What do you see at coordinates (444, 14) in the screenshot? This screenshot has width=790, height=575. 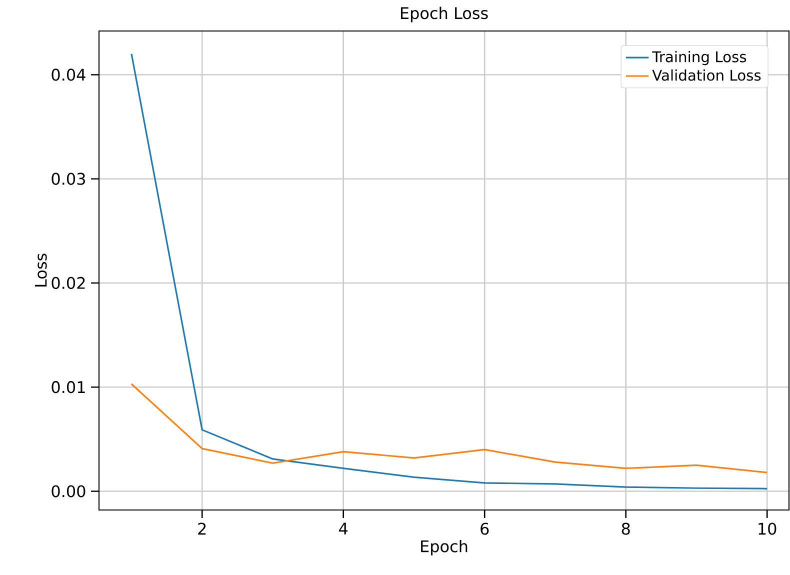 I see `chart-title: Epoch Loss` at bounding box center [444, 14].